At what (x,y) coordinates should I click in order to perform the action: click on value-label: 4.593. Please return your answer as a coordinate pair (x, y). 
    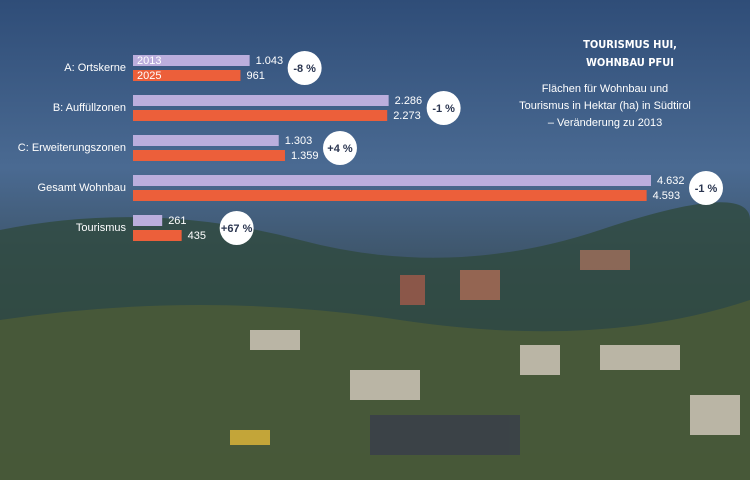
    Looking at the image, I should click on (667, 196).